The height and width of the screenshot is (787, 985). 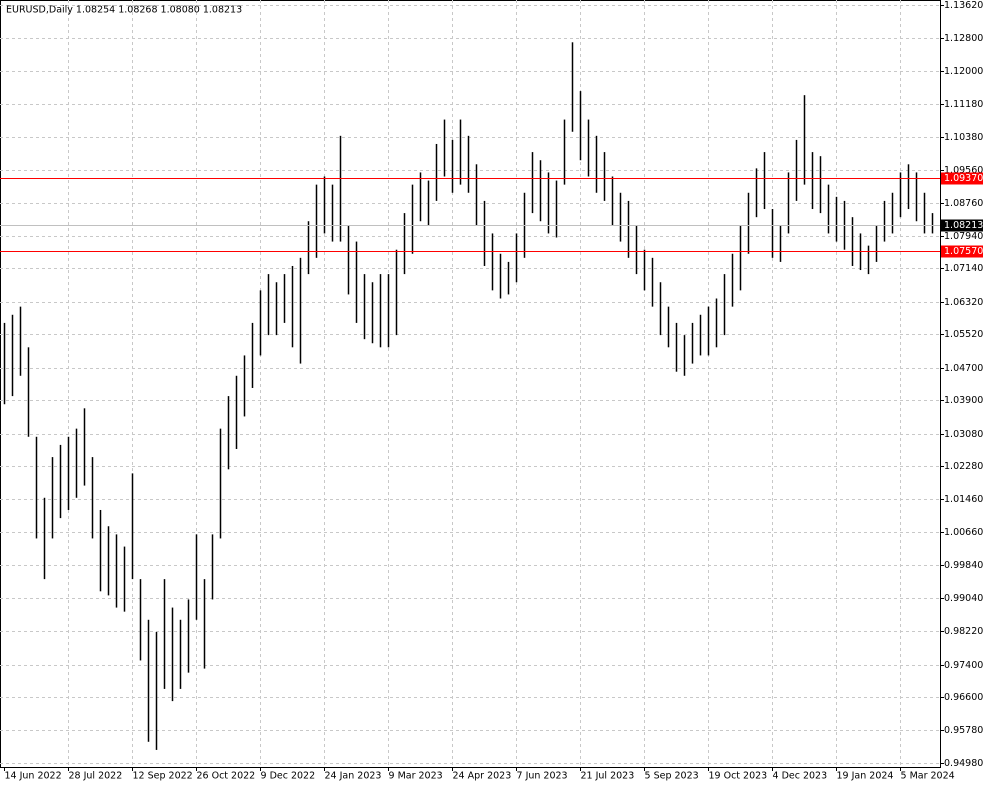 I want to click on y-tick-label: 1.08760, so click(x=963, y=203).